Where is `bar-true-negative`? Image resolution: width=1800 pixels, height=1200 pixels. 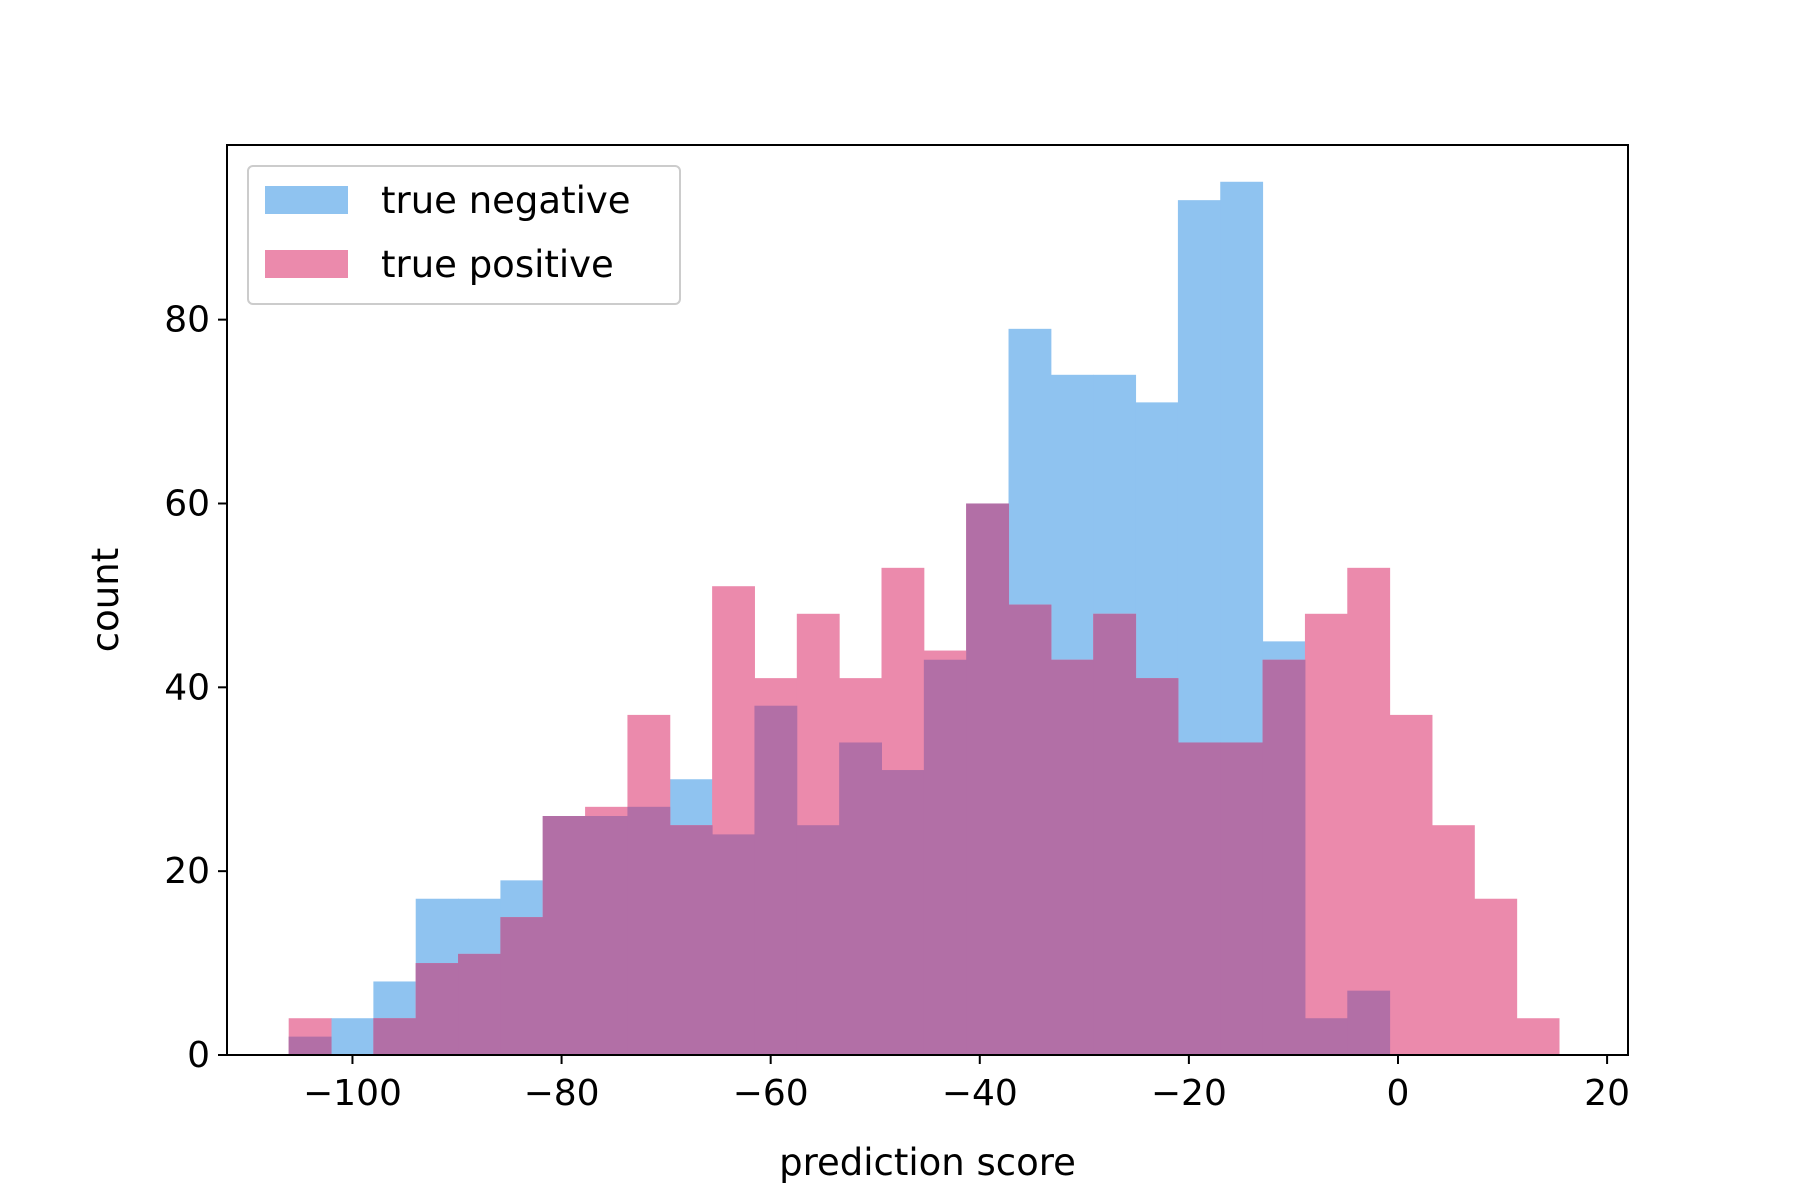 bar-true-negative is located at coordinates (352, 1036).